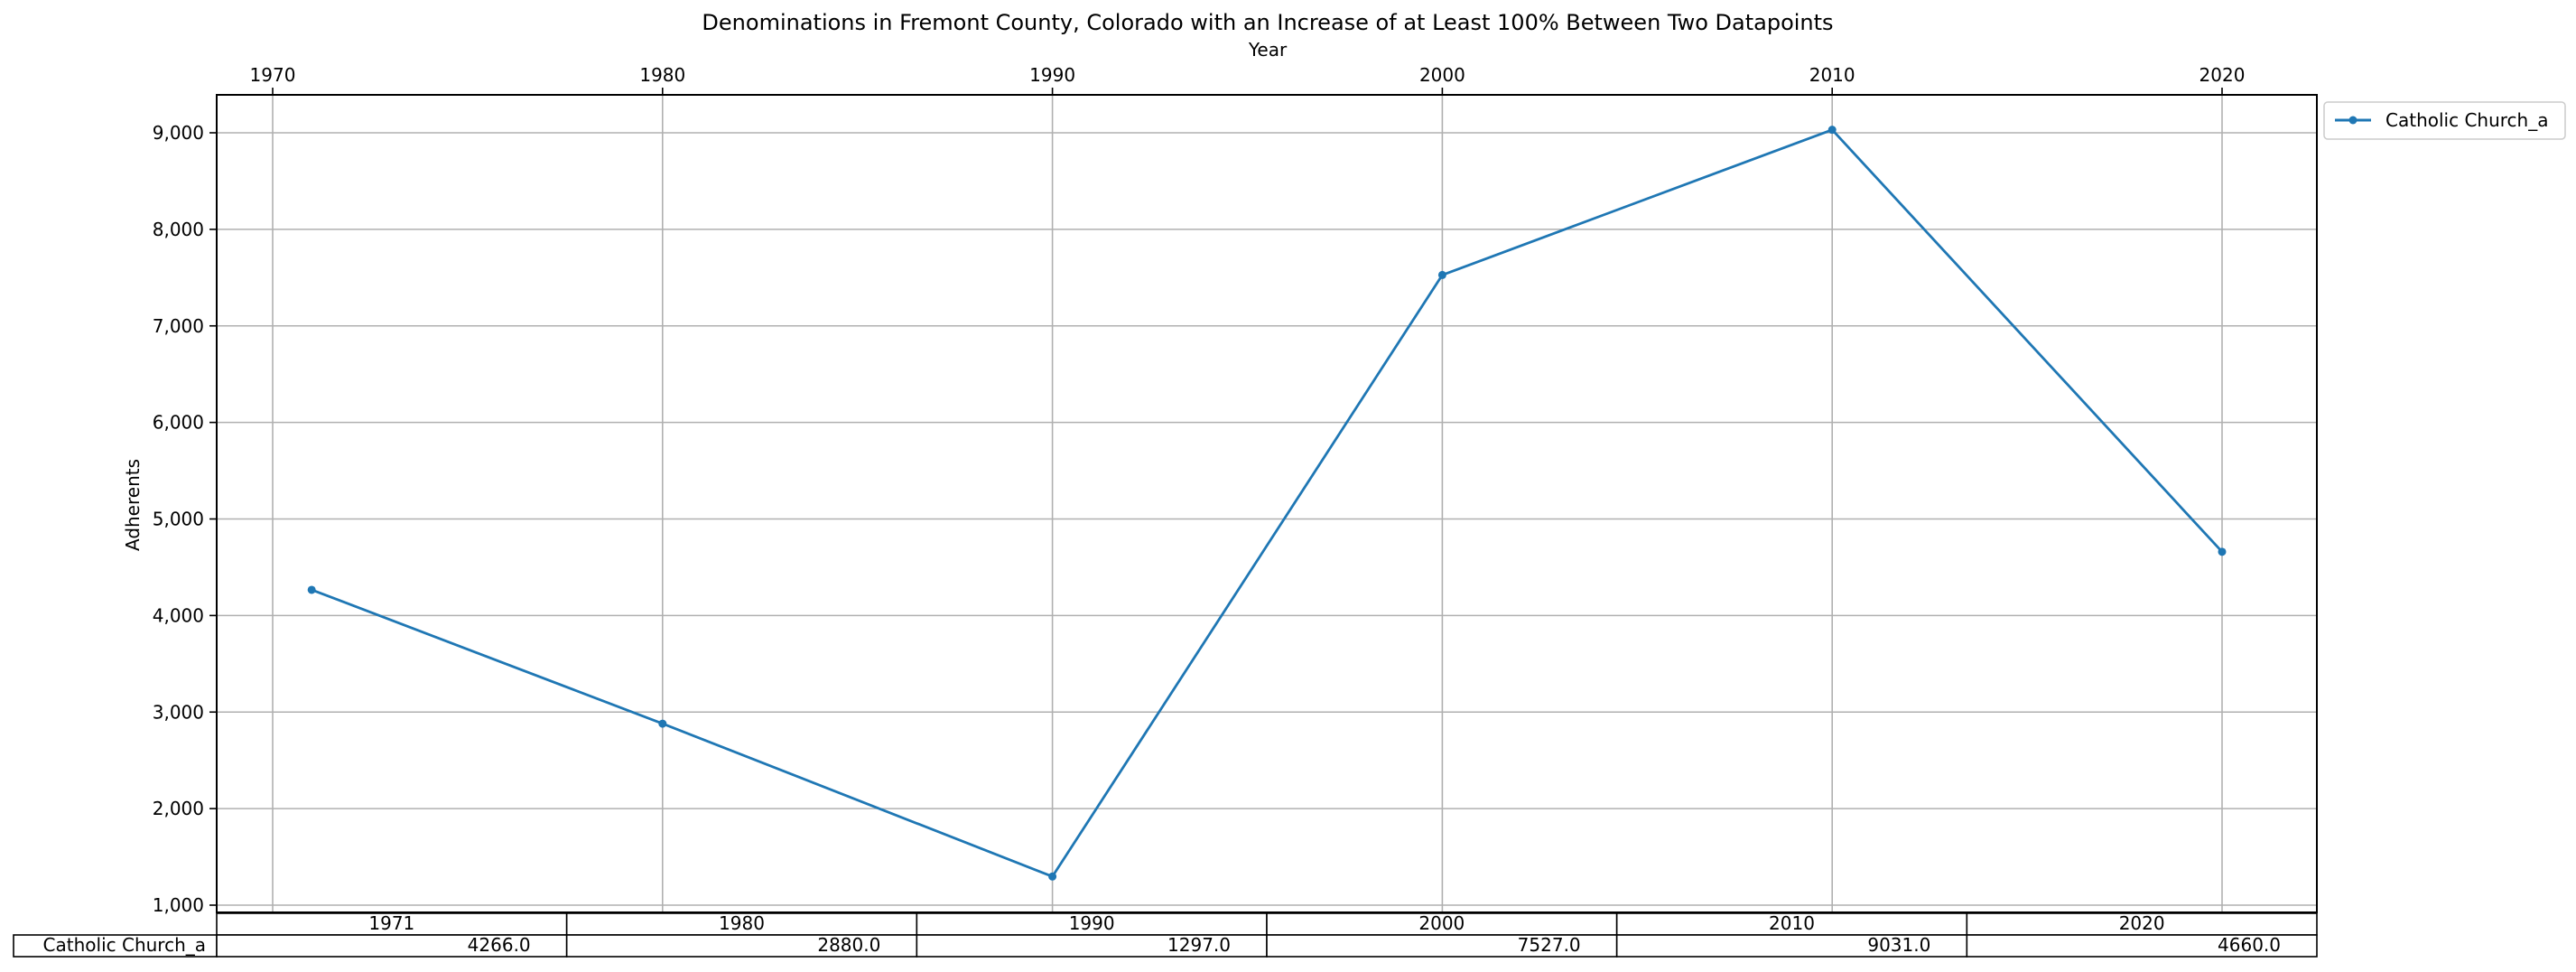 The image size is (2576, 972). Describe the element at coordinates (1268, 50) in the screenshot. I see `x-axis-label: Year` at that location.